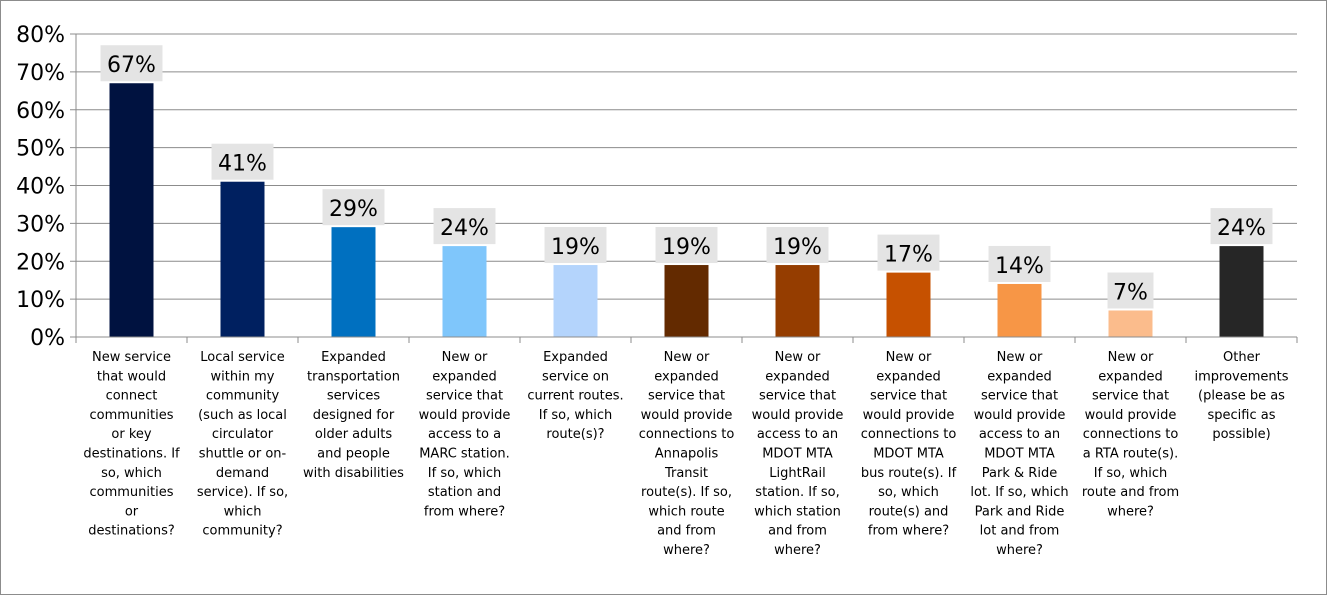  What do you see at coordinates (797, 511) in the screenshot?
I see `x-category-label-line: which station` at bounding box center [797, 511].